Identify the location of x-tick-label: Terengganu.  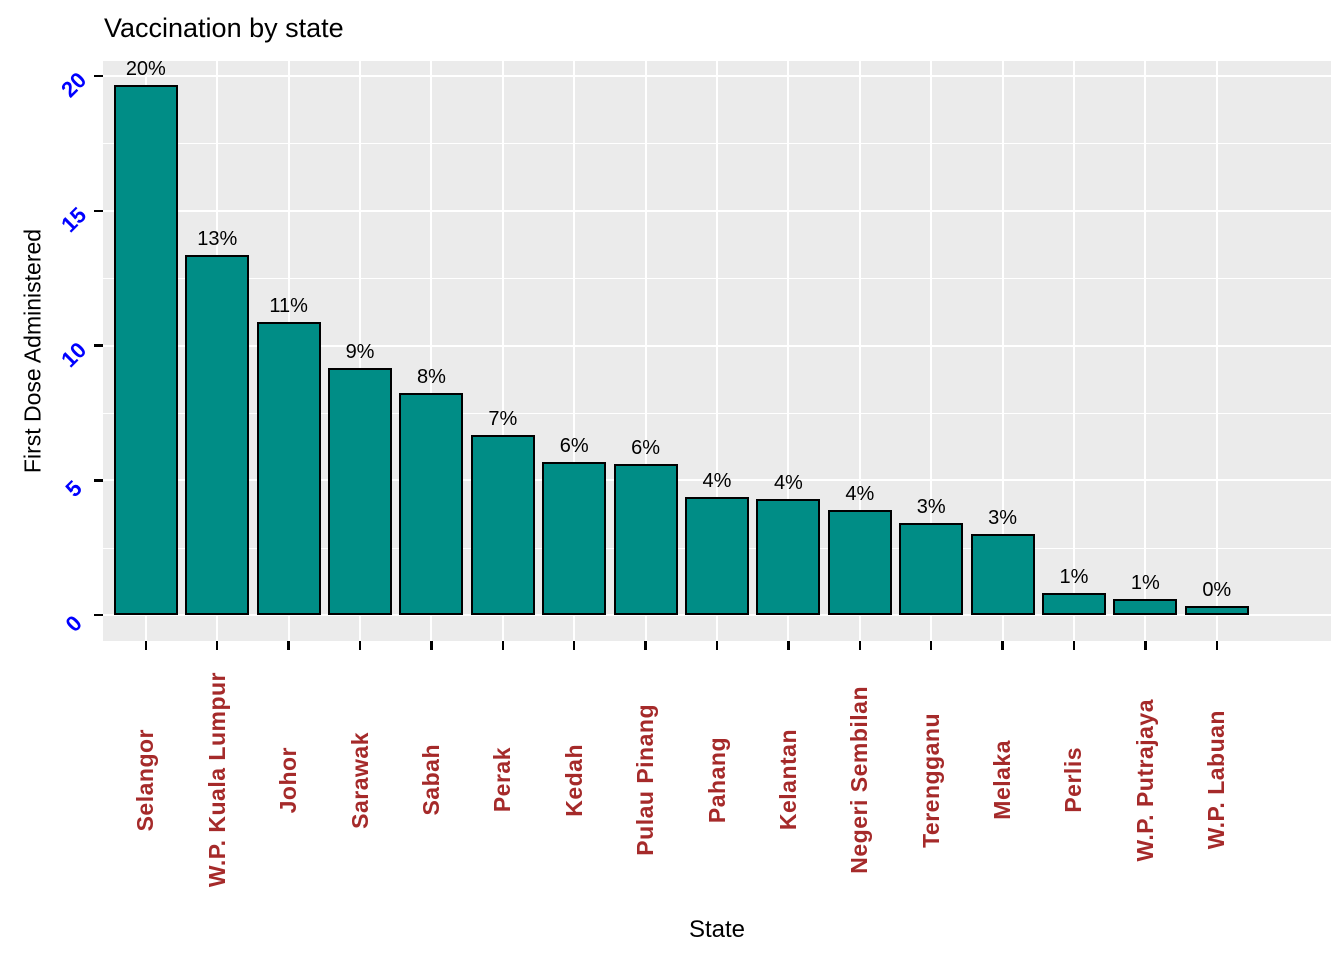
(931, 780).